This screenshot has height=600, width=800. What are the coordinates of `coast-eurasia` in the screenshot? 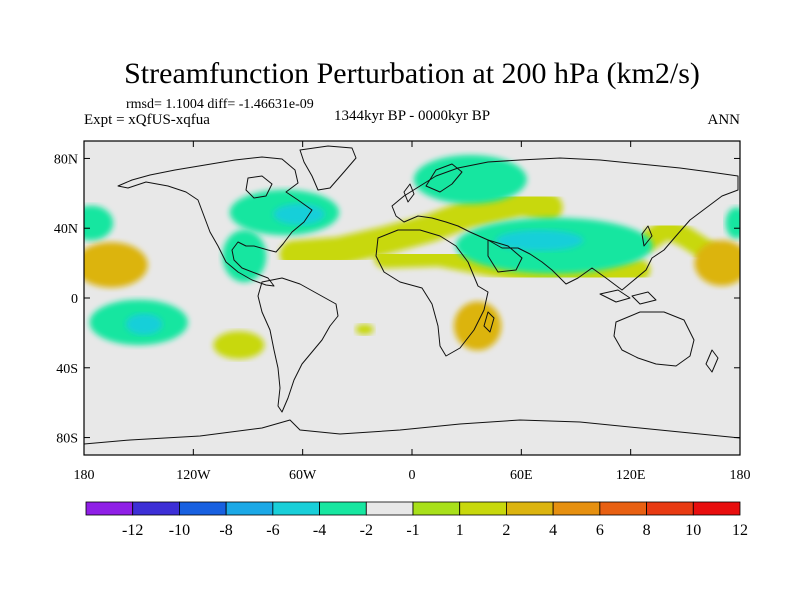 It's located at (565, 224).